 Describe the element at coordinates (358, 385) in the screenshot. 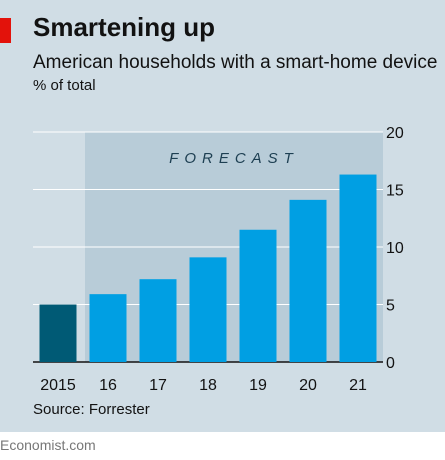

I see `x-tick-label: 21` at that location.